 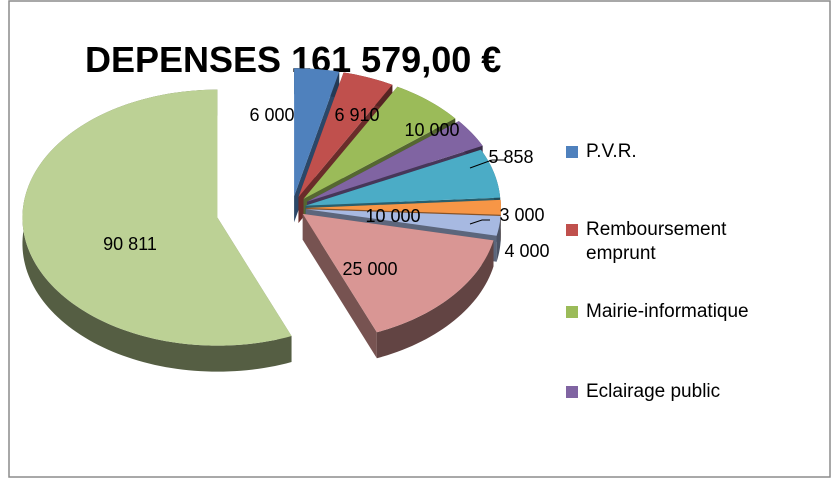 I want to click on chart-title: DEPENSES 161 579,00 €, so click(x=293, y=59).